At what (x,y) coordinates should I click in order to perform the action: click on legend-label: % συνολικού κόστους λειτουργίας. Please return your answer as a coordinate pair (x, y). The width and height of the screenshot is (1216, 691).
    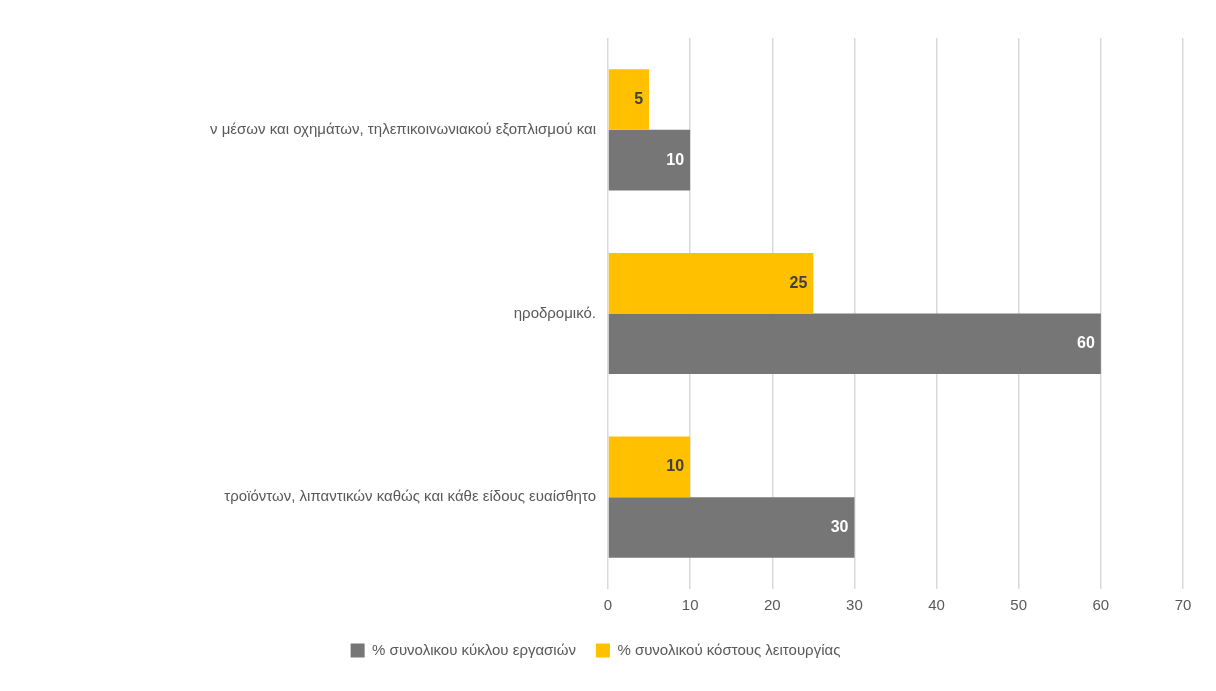
    Looking at the image, I should click on (729, 649).